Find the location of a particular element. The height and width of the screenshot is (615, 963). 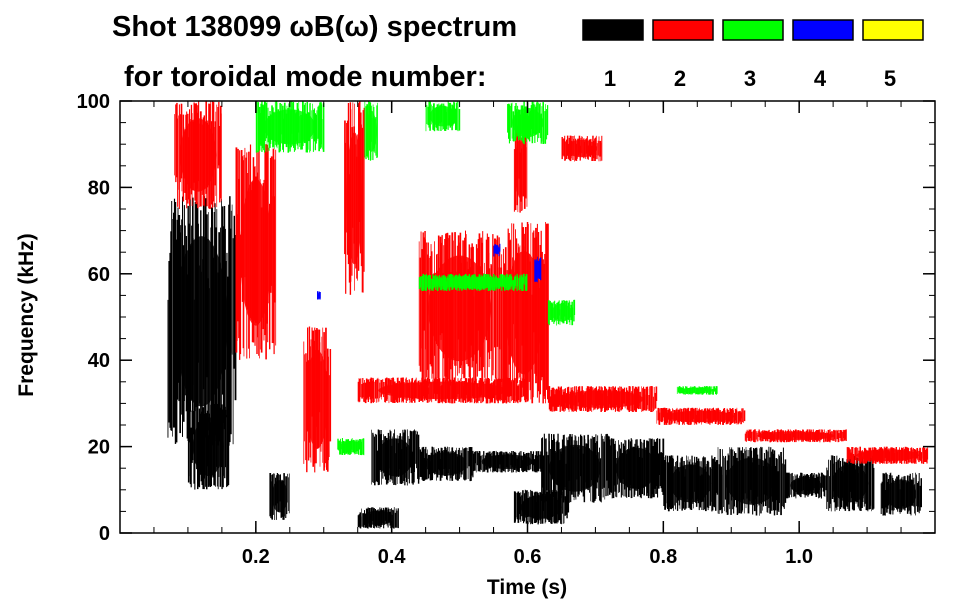

x-tick-label: 0.6 is located at coordinates (528, 557).